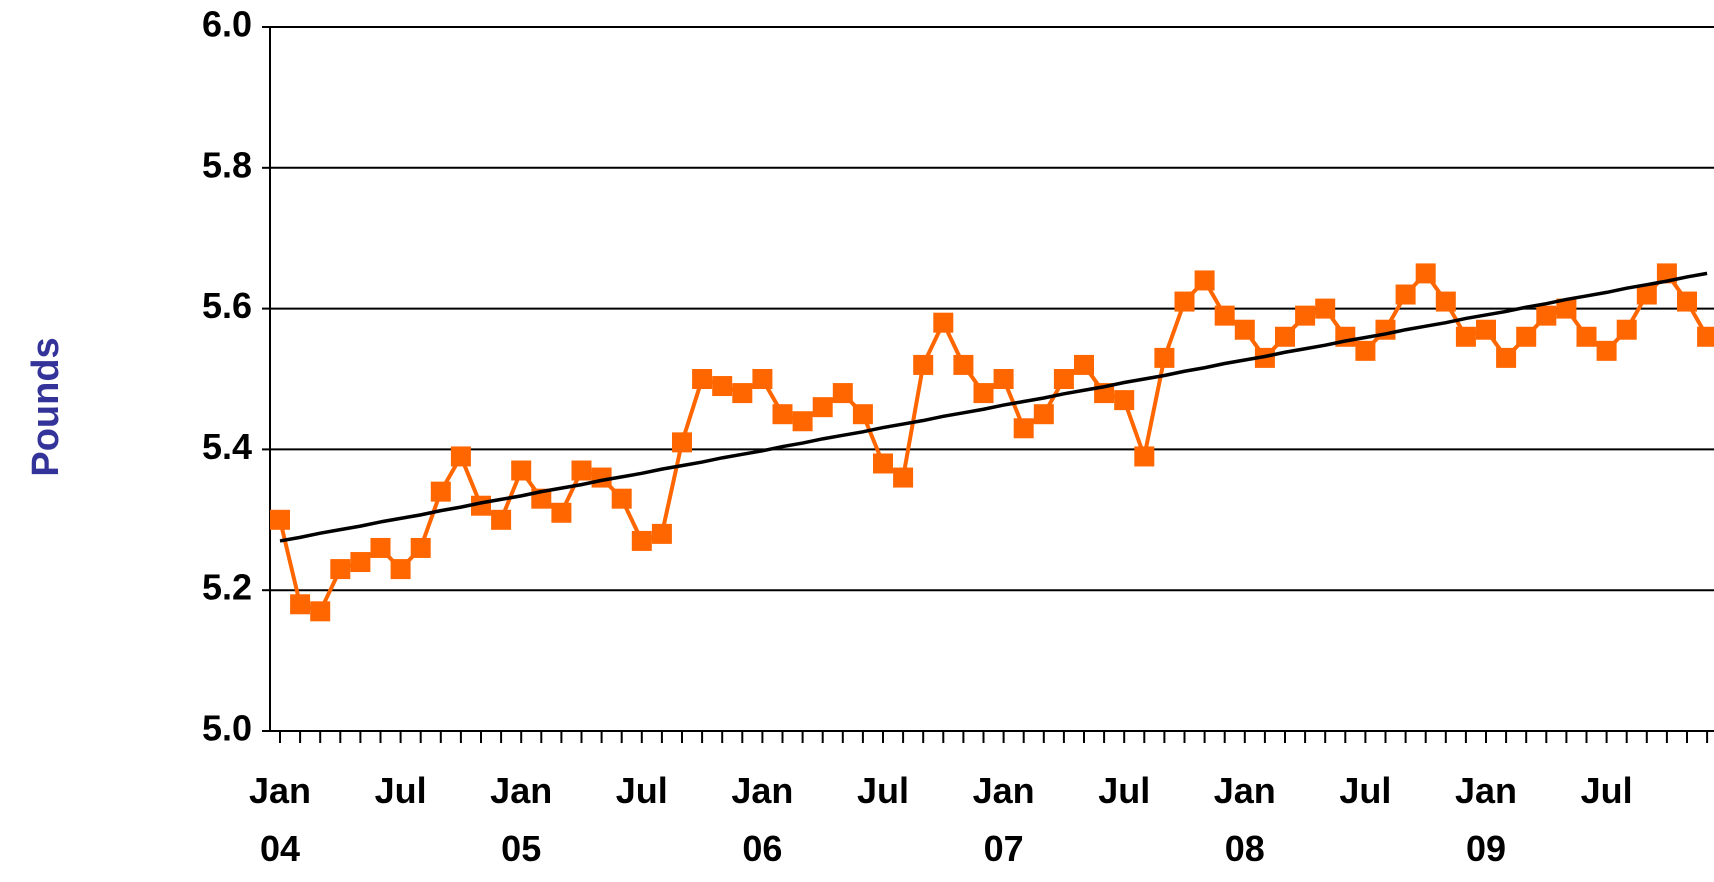 This screenshot has width=1714, height=882. Describe the element at coordinates (227, 587) in the screenshot. I see `y-tick-label: 5.2` at that location.